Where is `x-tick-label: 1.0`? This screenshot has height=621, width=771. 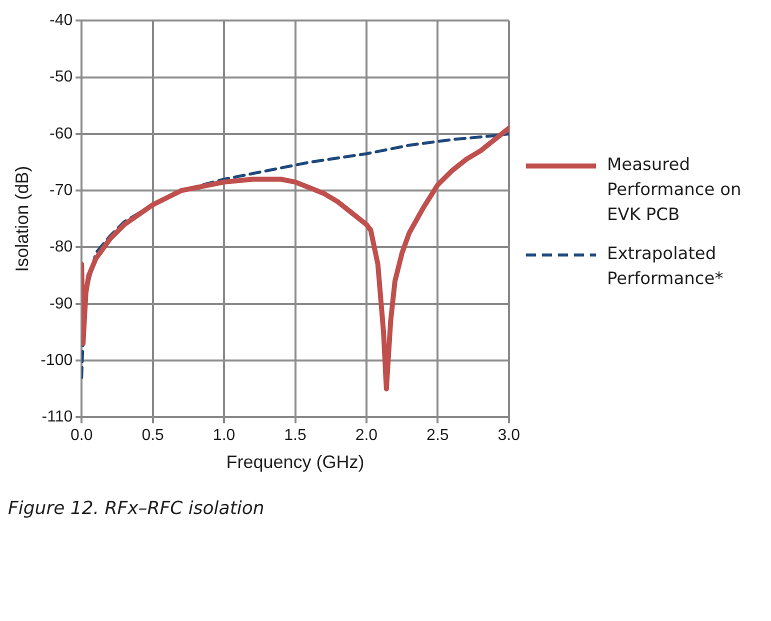
x-tick-label: 1.0 is located at coordinates (224, 435).